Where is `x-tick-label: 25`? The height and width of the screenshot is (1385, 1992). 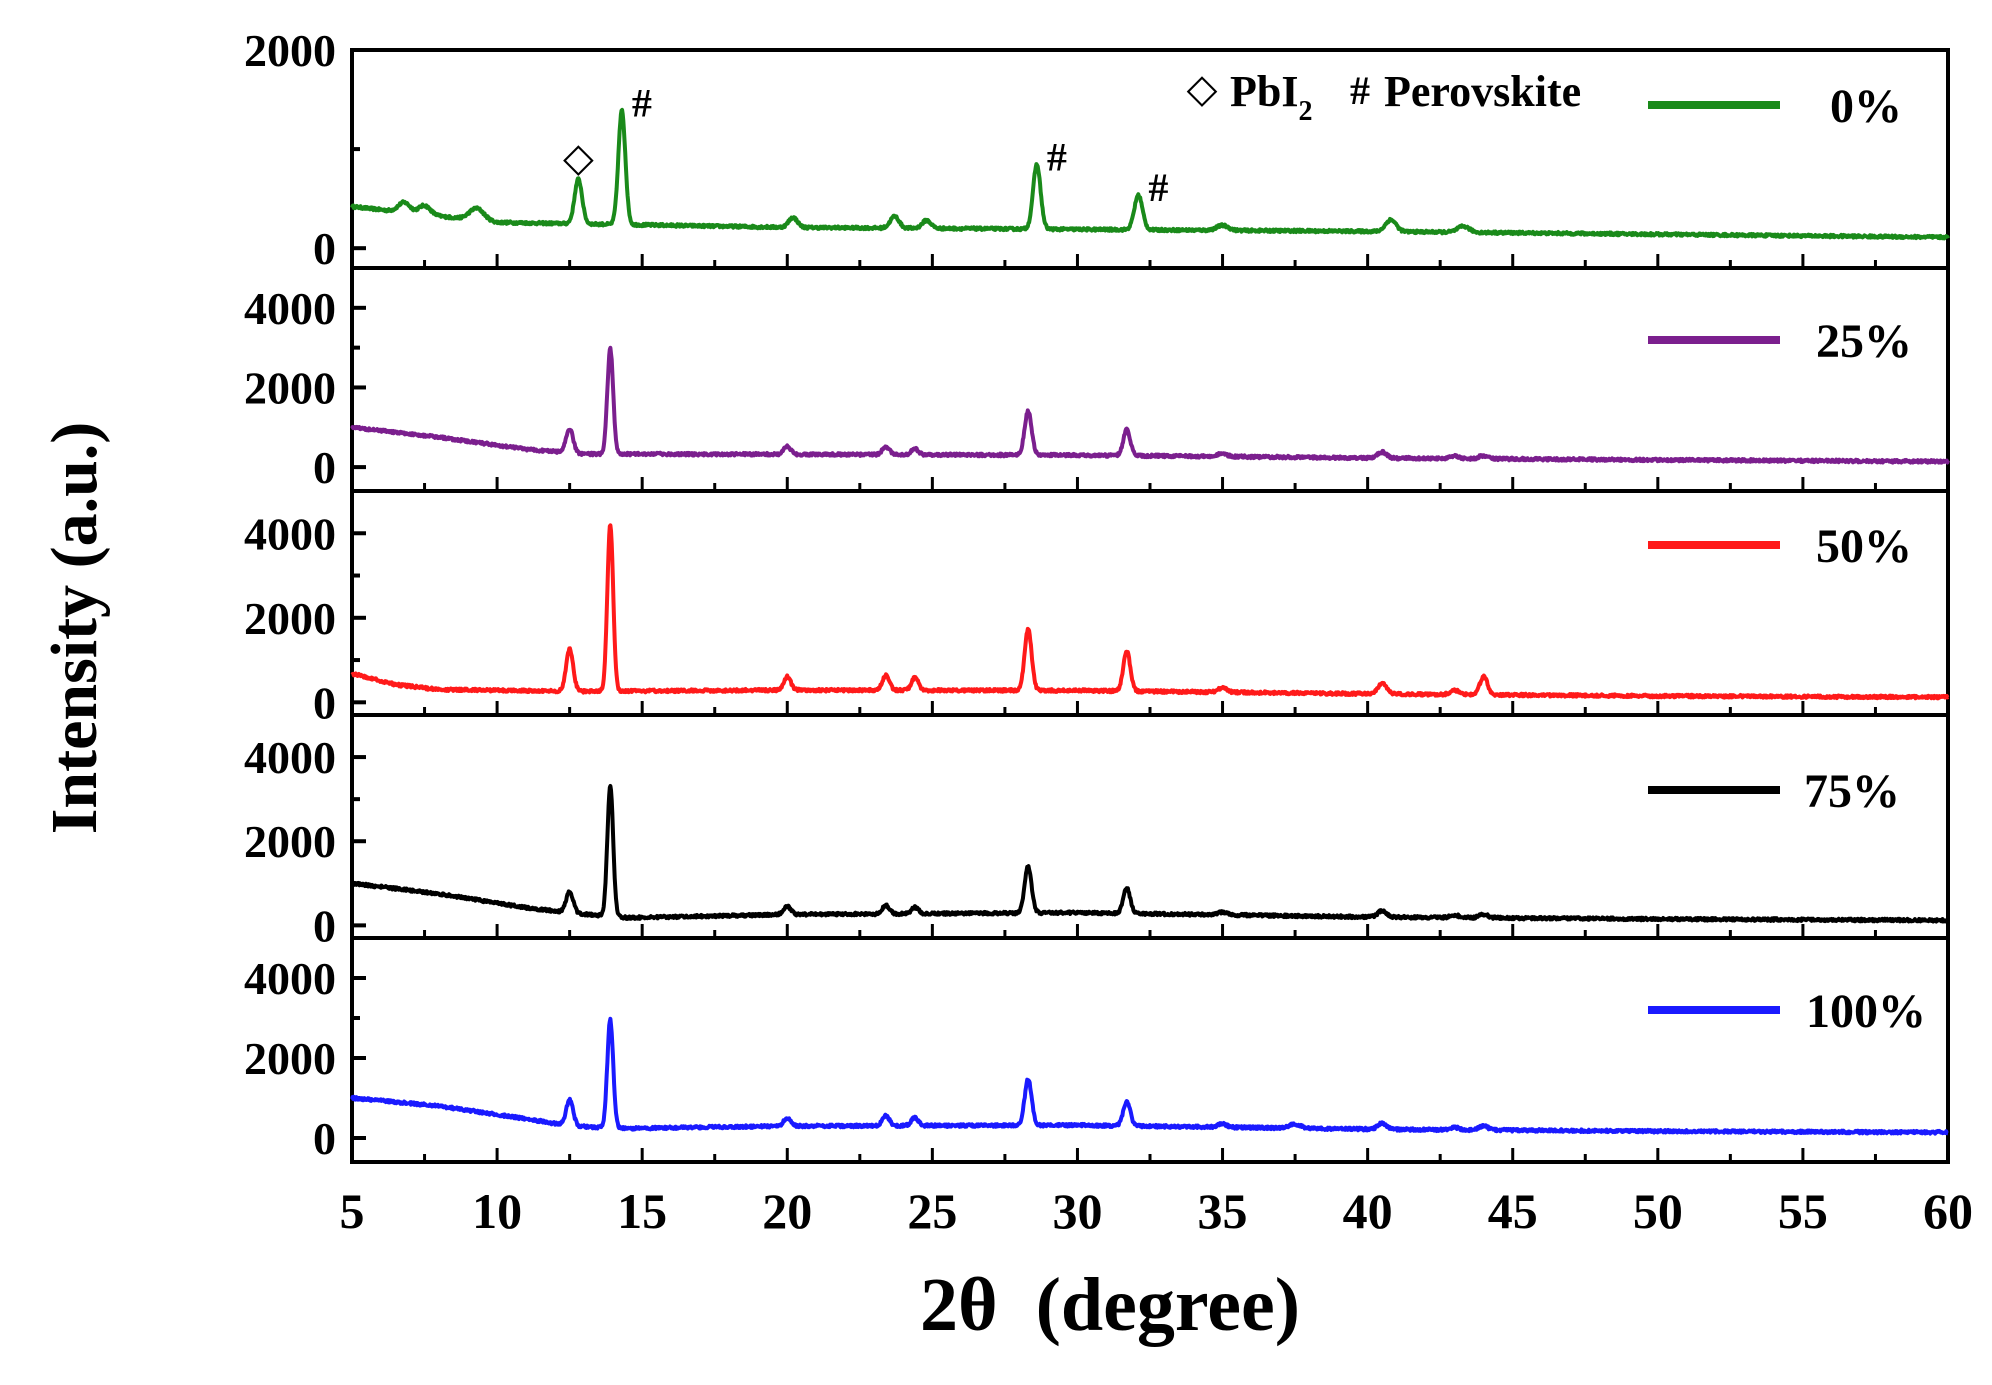
x-tick-label: 25 is located at coordinates (932, 1211).